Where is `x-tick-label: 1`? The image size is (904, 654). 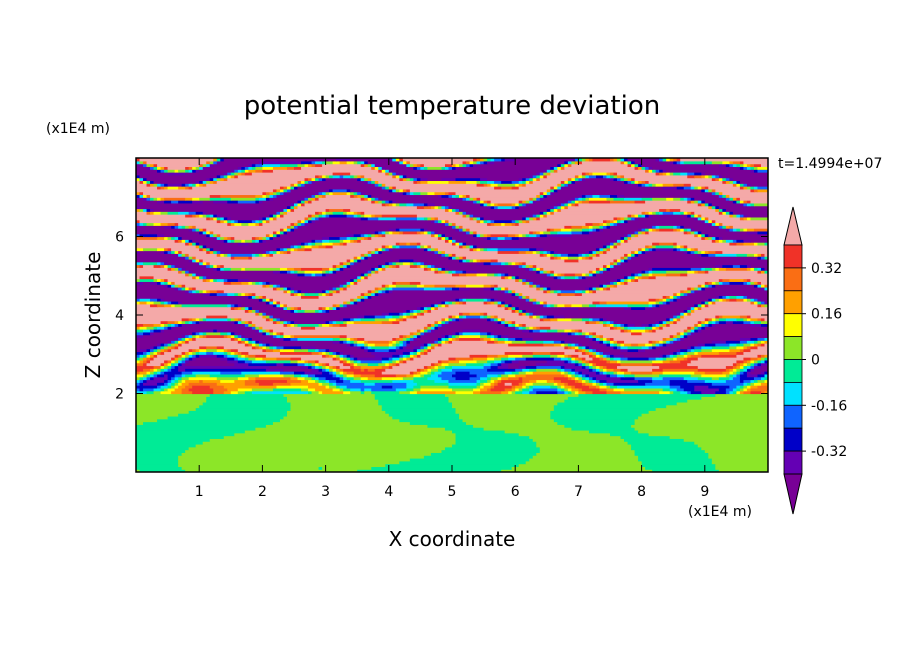
x-tick-label: 1 is located at coordinates (199, 492).